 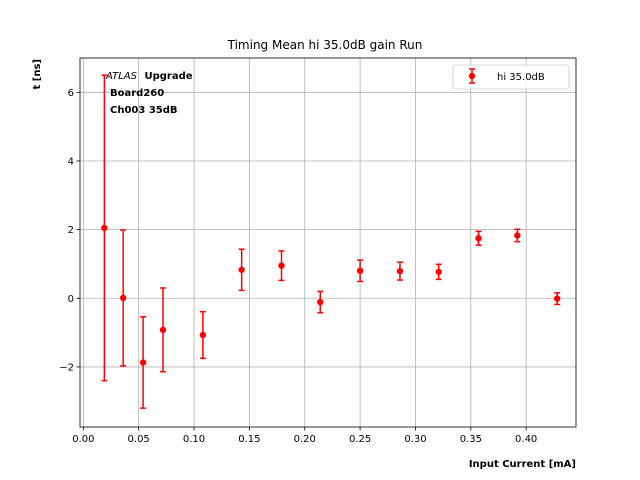 What do you see at coordinates (168, 76) in the screenshot?
I see `annotation-upgrade: Upgrade` at bounding box center [168, 76].